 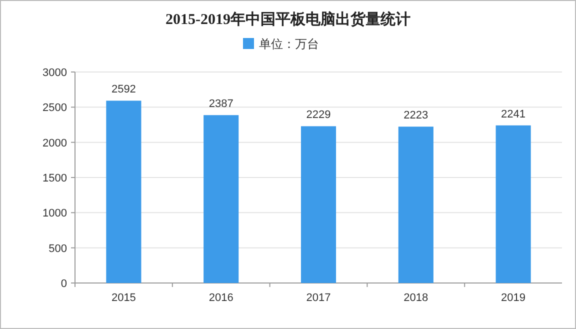 What do you see at coordinates (123, 298) in the screenshot?
I see `x-tick-label: 2015` at bounding box center [123, 298].